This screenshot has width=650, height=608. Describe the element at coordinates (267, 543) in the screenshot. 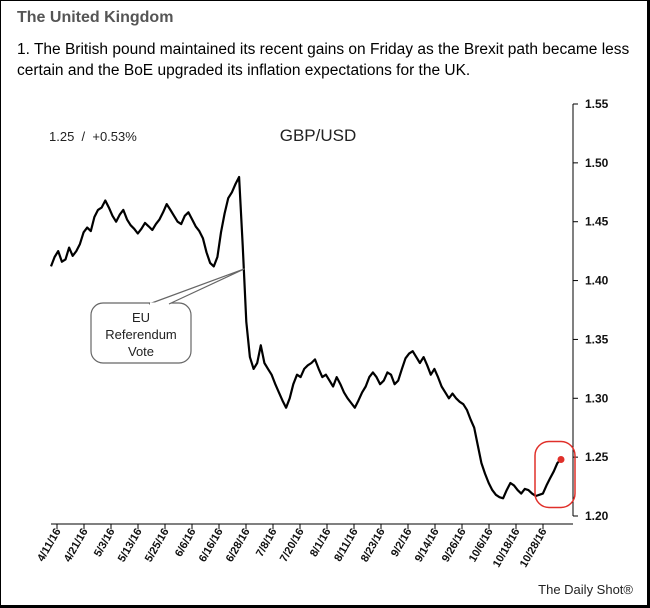

I see `x-tick-label: 7/8/16` at that location.